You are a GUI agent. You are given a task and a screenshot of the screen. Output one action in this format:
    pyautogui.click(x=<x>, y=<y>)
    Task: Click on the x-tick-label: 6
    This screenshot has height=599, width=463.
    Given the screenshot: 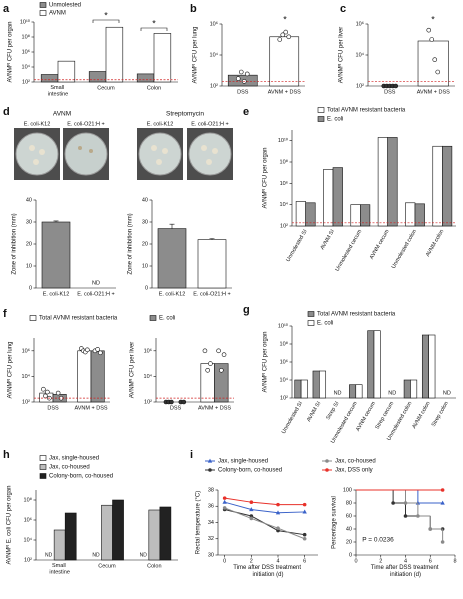 What is the action you would take?
    pyautogui.click(x=430, y=561)
    